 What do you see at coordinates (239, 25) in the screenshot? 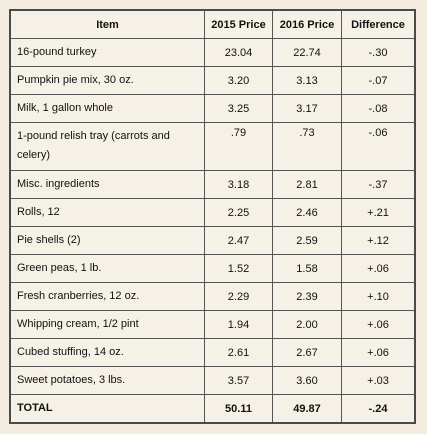
I see `header-cell: 2015 Price` at bounding box center [239, 25].